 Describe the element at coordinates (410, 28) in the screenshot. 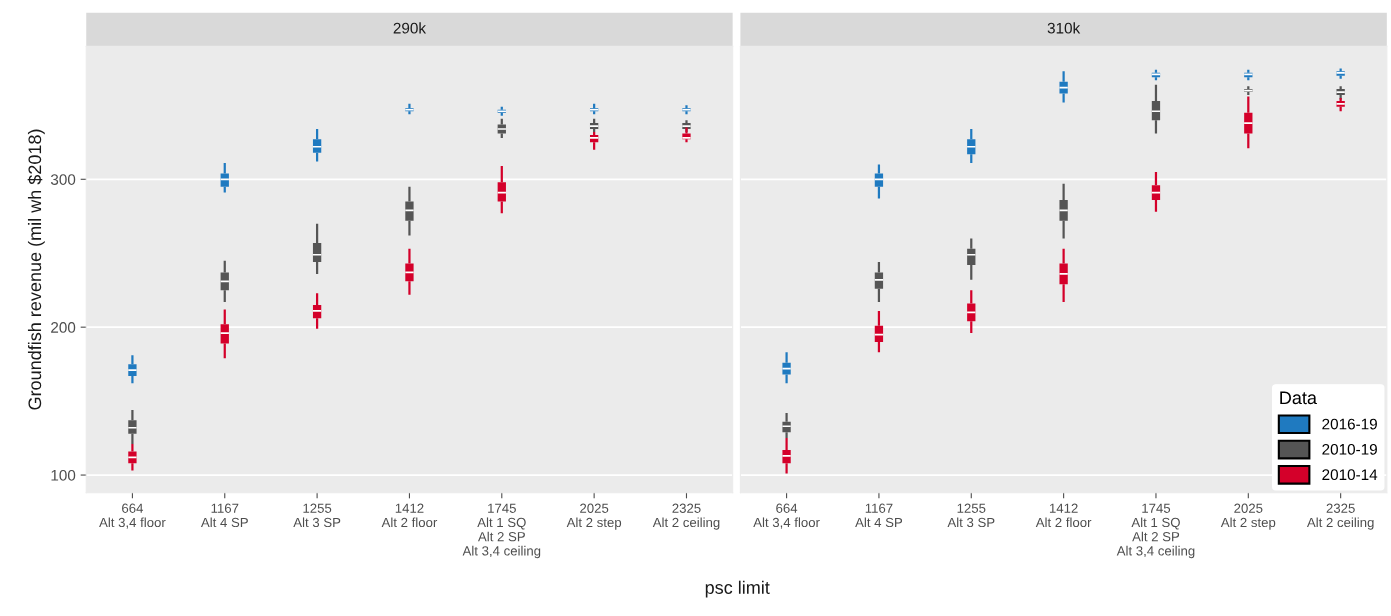

I see `chart-title: 290k` at that location.